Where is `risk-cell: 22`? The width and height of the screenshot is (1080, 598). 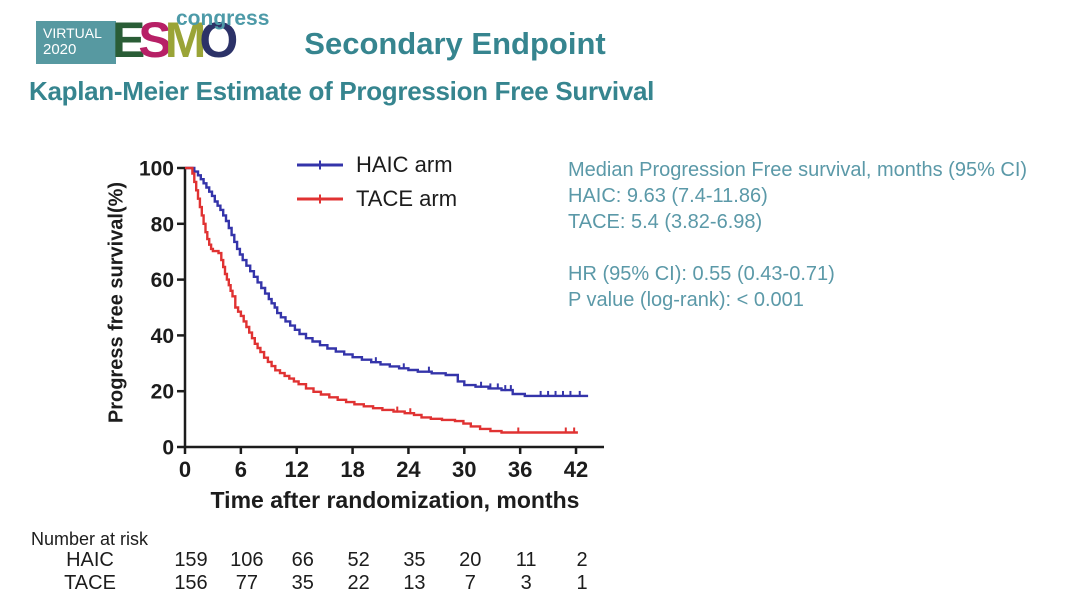 risk-cell: 22 is located at coordinates (358, 583).